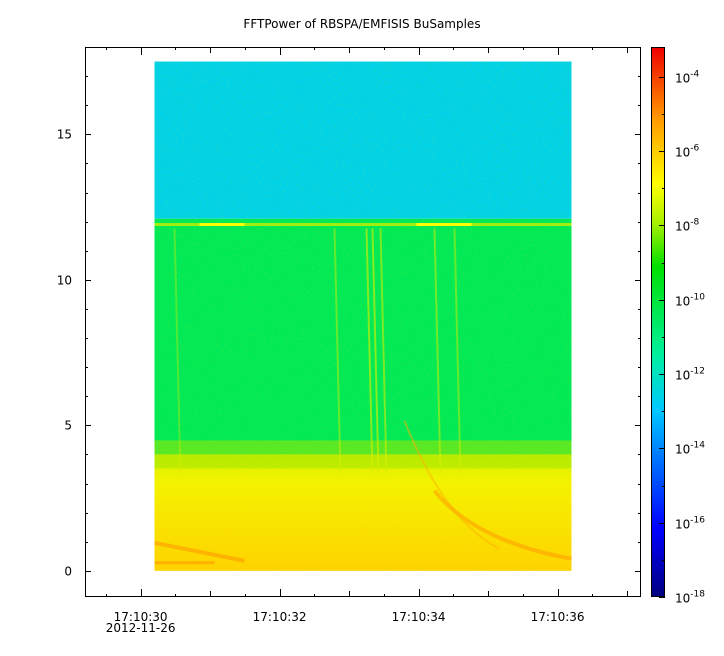 Image resolution: width=724 pixels, height=656 pixels. I want to click on colorbar-gradient, so click(658, 322).